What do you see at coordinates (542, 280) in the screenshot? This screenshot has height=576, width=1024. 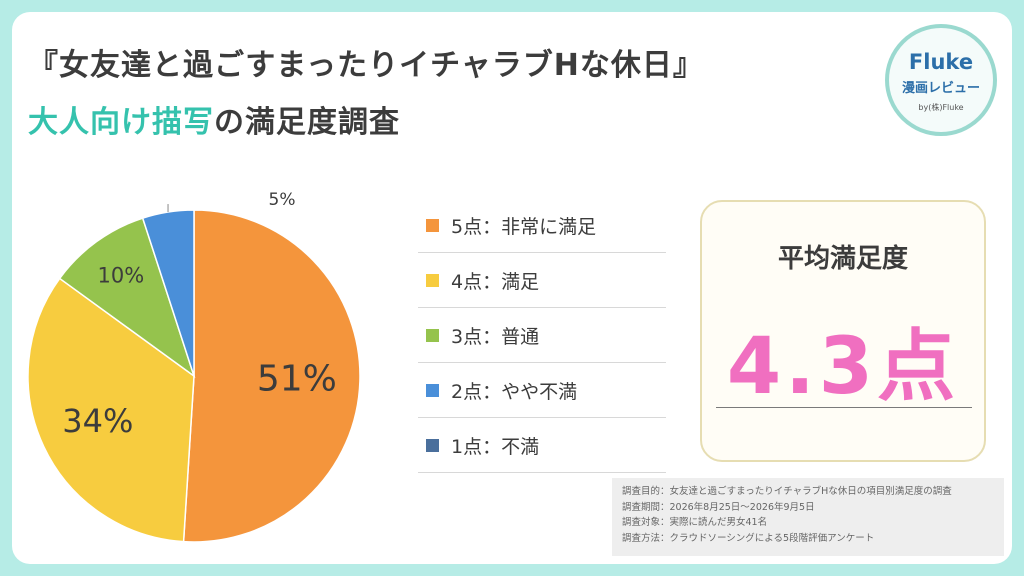 I see `legend-item-4: 4点：満足` at bounding box center [542, 280].